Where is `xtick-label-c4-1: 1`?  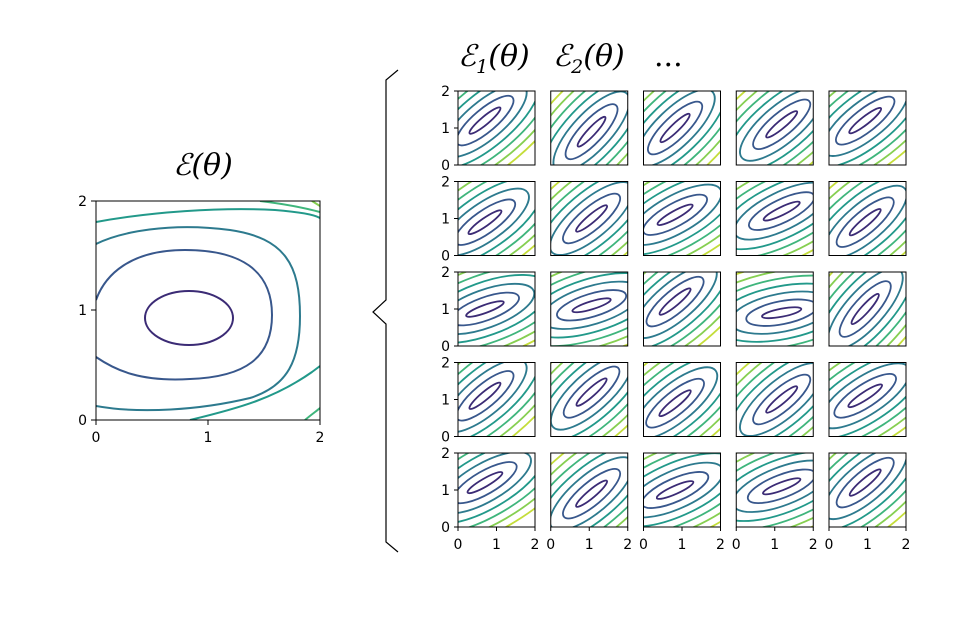
xtick-label-c4-1: 1 is located at coordinates (867, 545).